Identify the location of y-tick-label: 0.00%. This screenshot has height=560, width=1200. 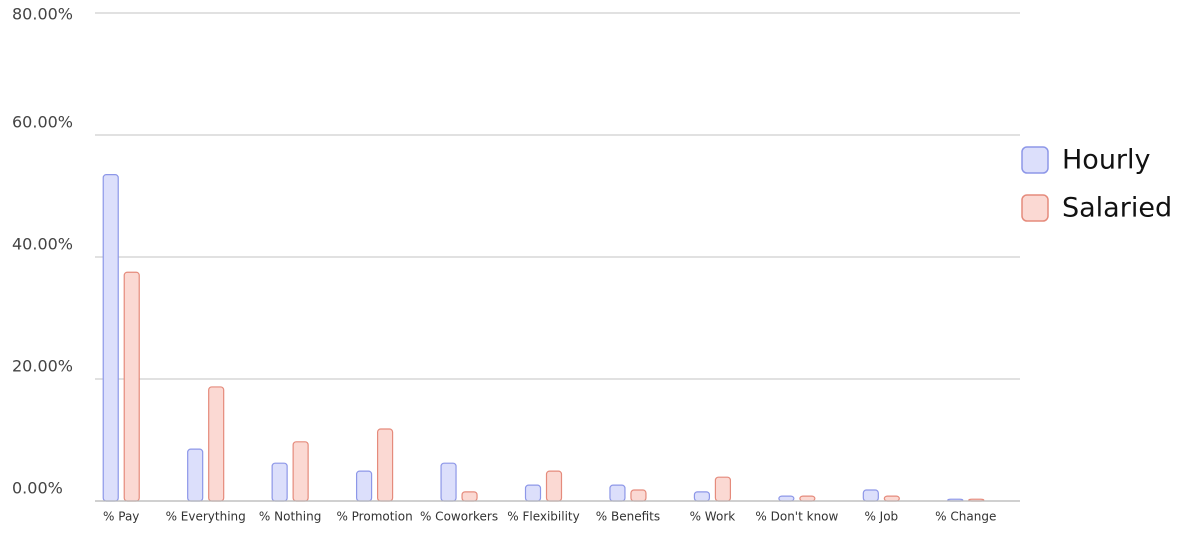
(37, 488).